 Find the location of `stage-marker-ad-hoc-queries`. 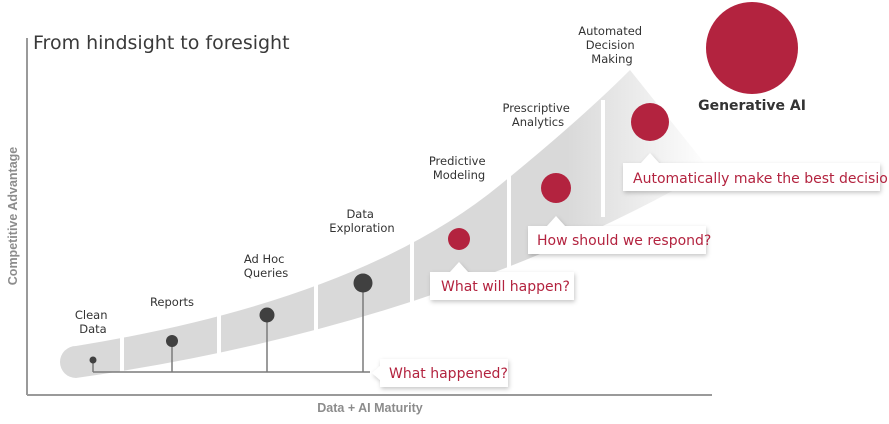

stage-marker-ad-hoc-queries is located at coordinates (267, 315).